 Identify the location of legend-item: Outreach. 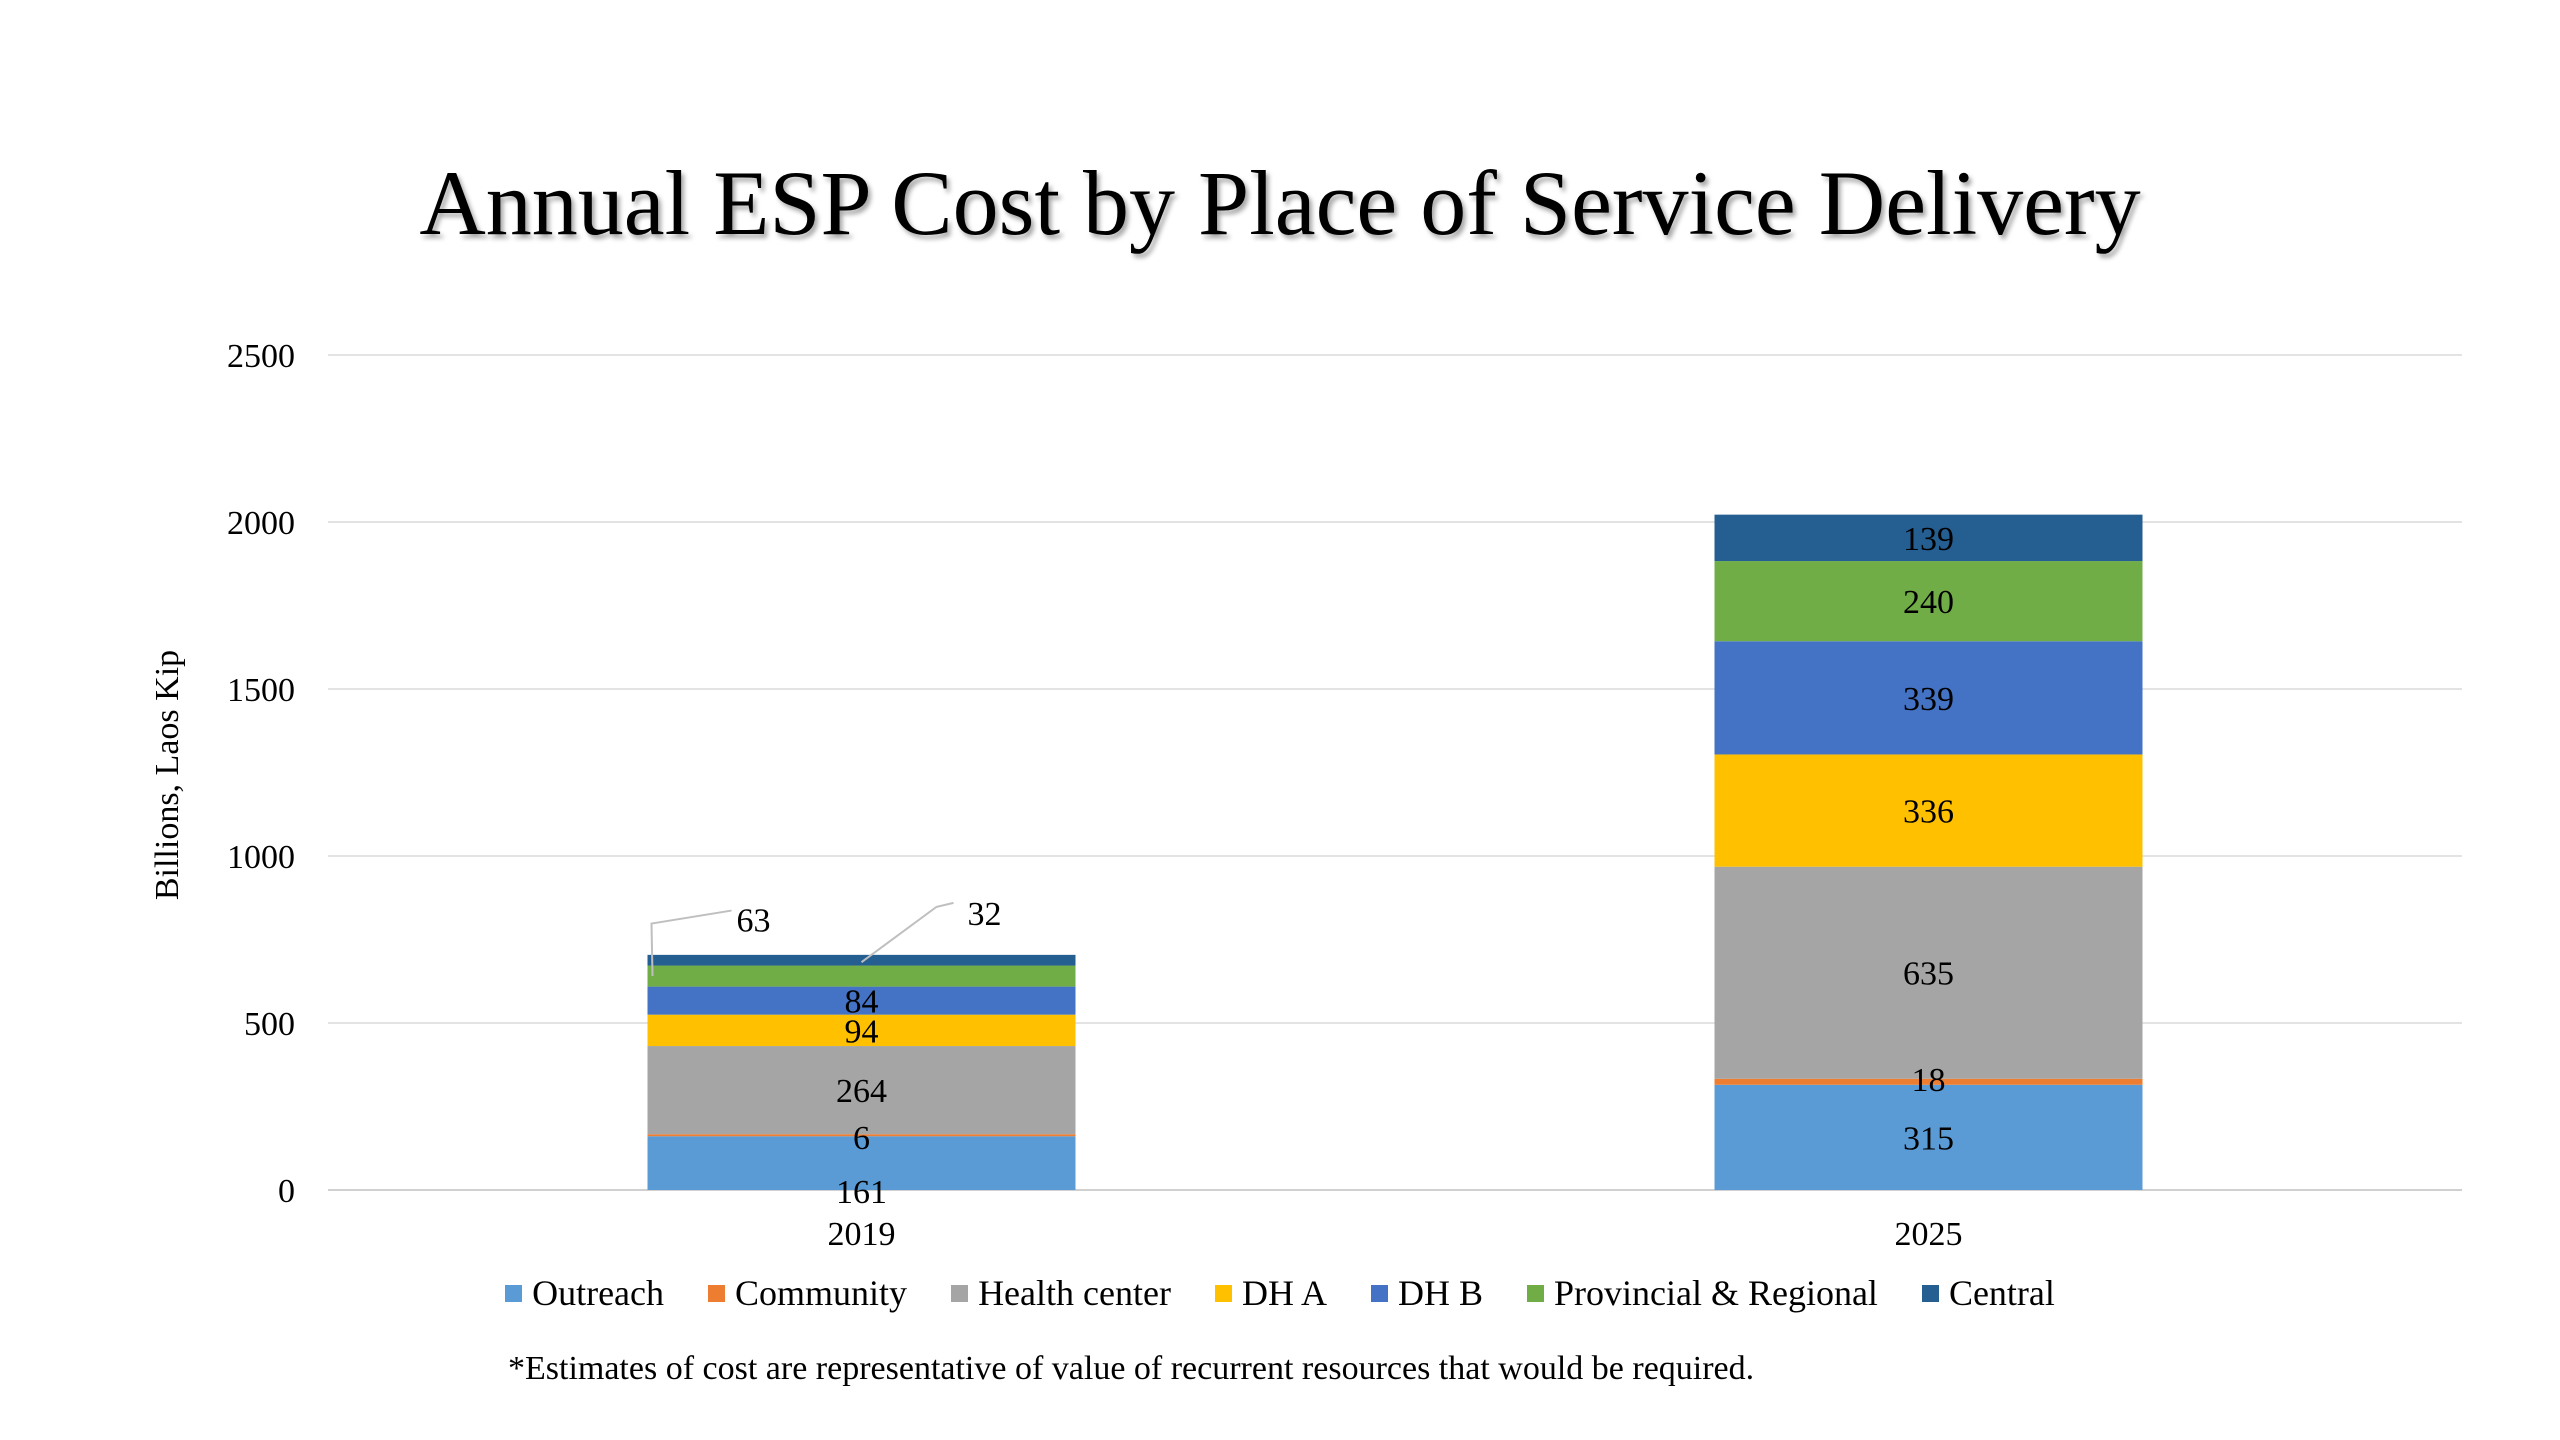
(584, 1293).